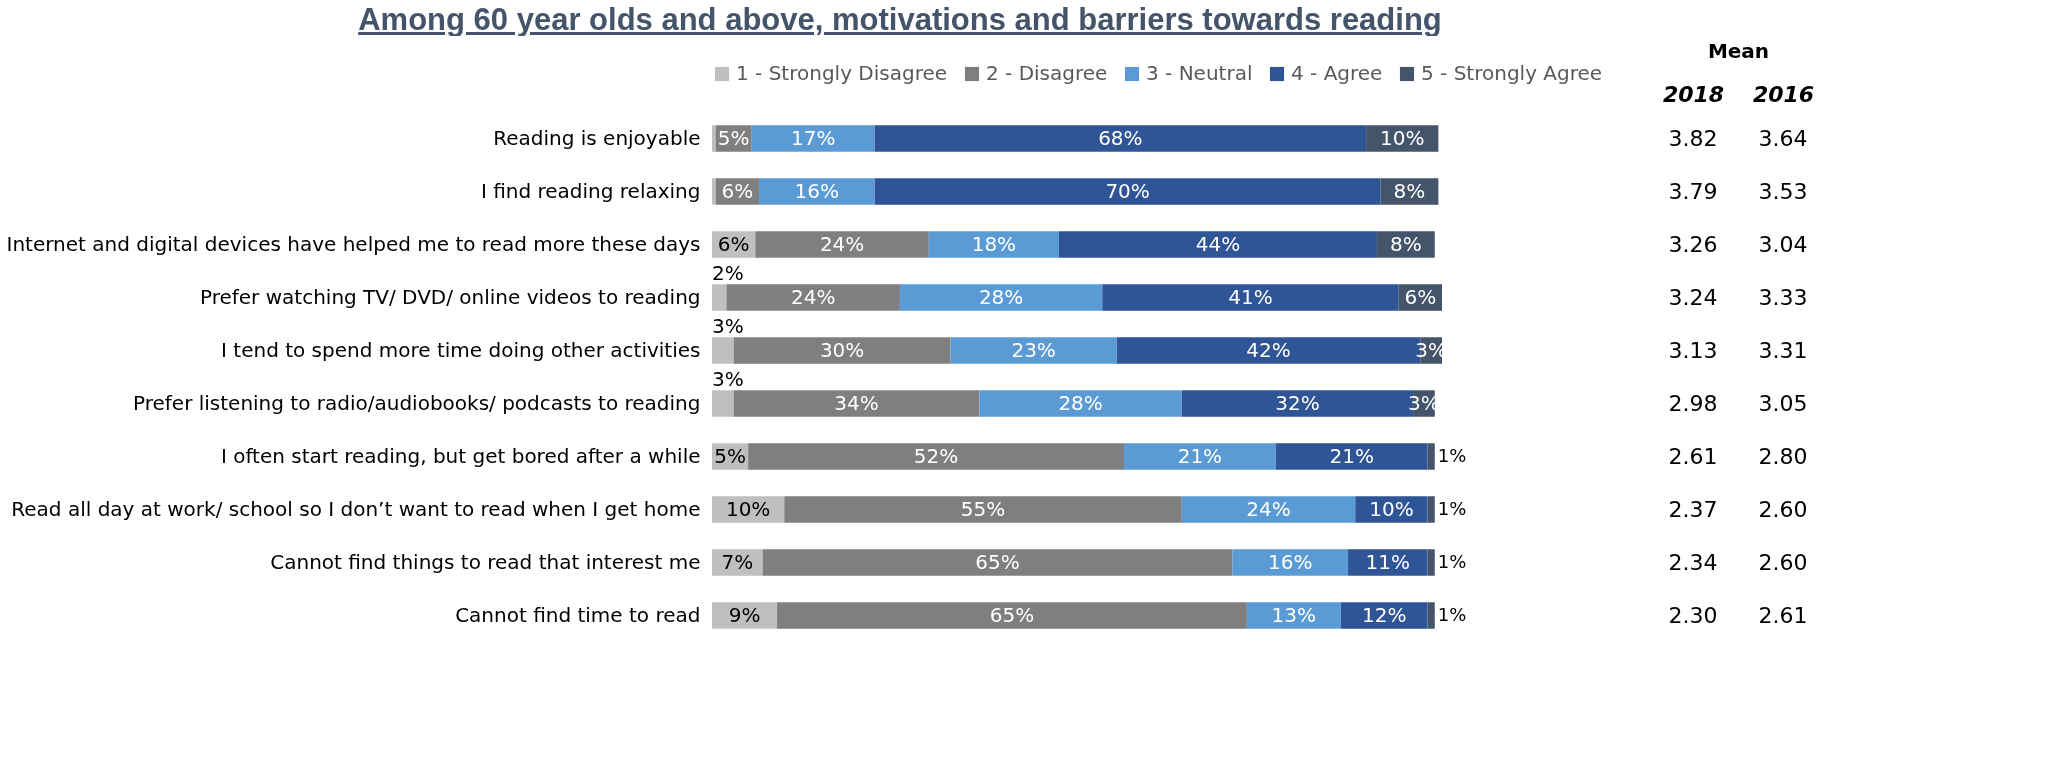  I want to click on text: 3.33, so click(1783, 297).